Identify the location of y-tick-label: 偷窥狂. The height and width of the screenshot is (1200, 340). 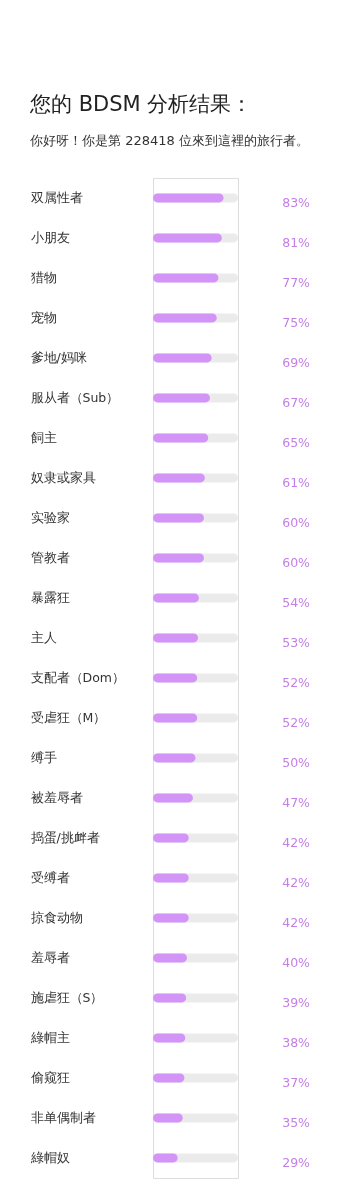
(50, 1077).